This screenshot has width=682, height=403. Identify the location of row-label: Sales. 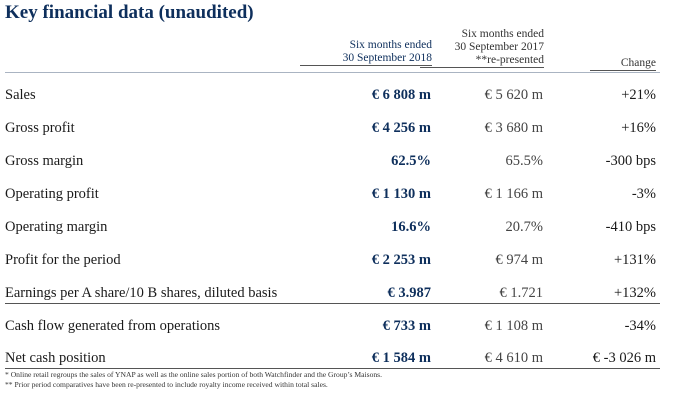
(20, 95).